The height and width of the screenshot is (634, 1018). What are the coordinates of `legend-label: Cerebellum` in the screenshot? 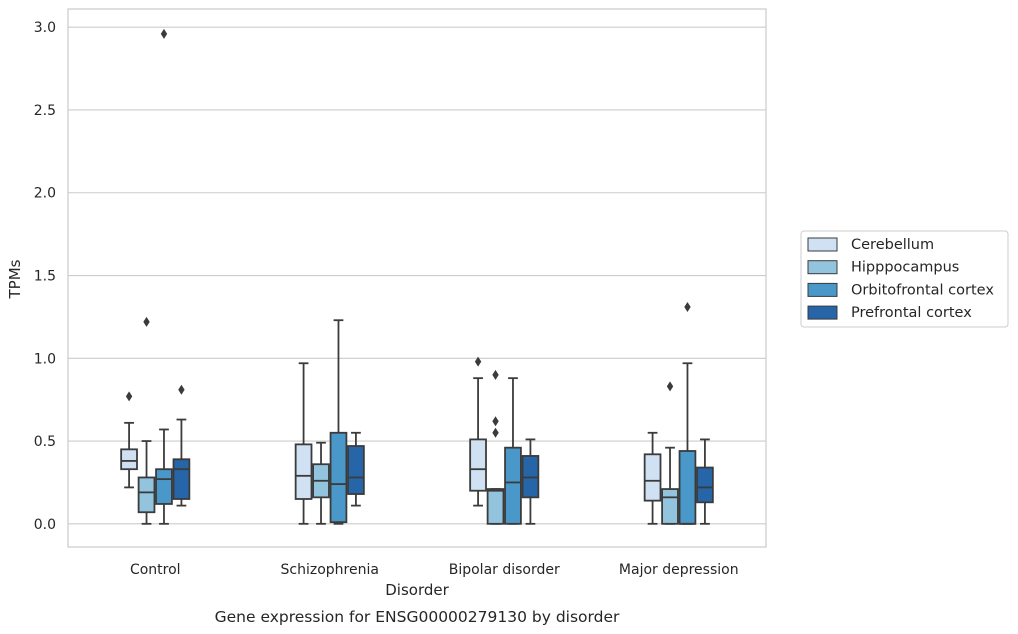 It's located at (892, 245).